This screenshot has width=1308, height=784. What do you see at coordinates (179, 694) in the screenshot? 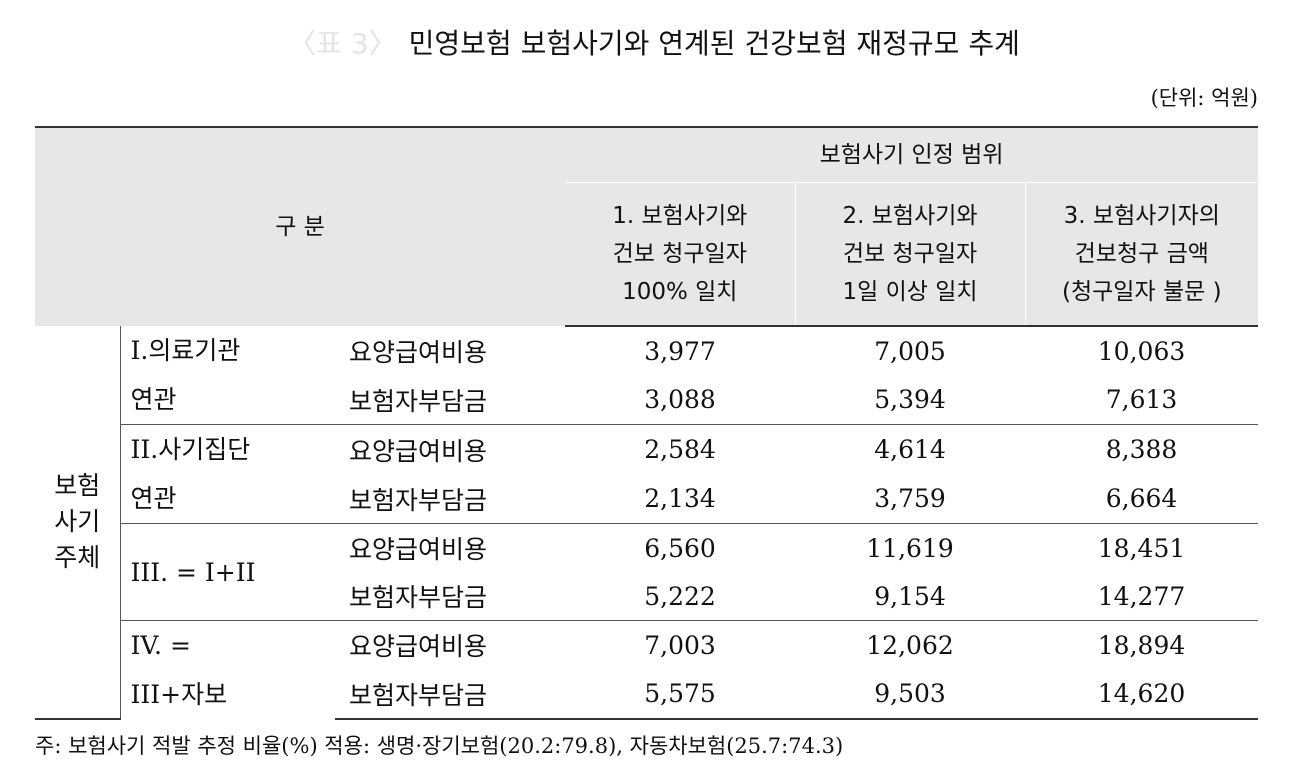
I see `text-line: III+자보` at bounding box center [179, 694].